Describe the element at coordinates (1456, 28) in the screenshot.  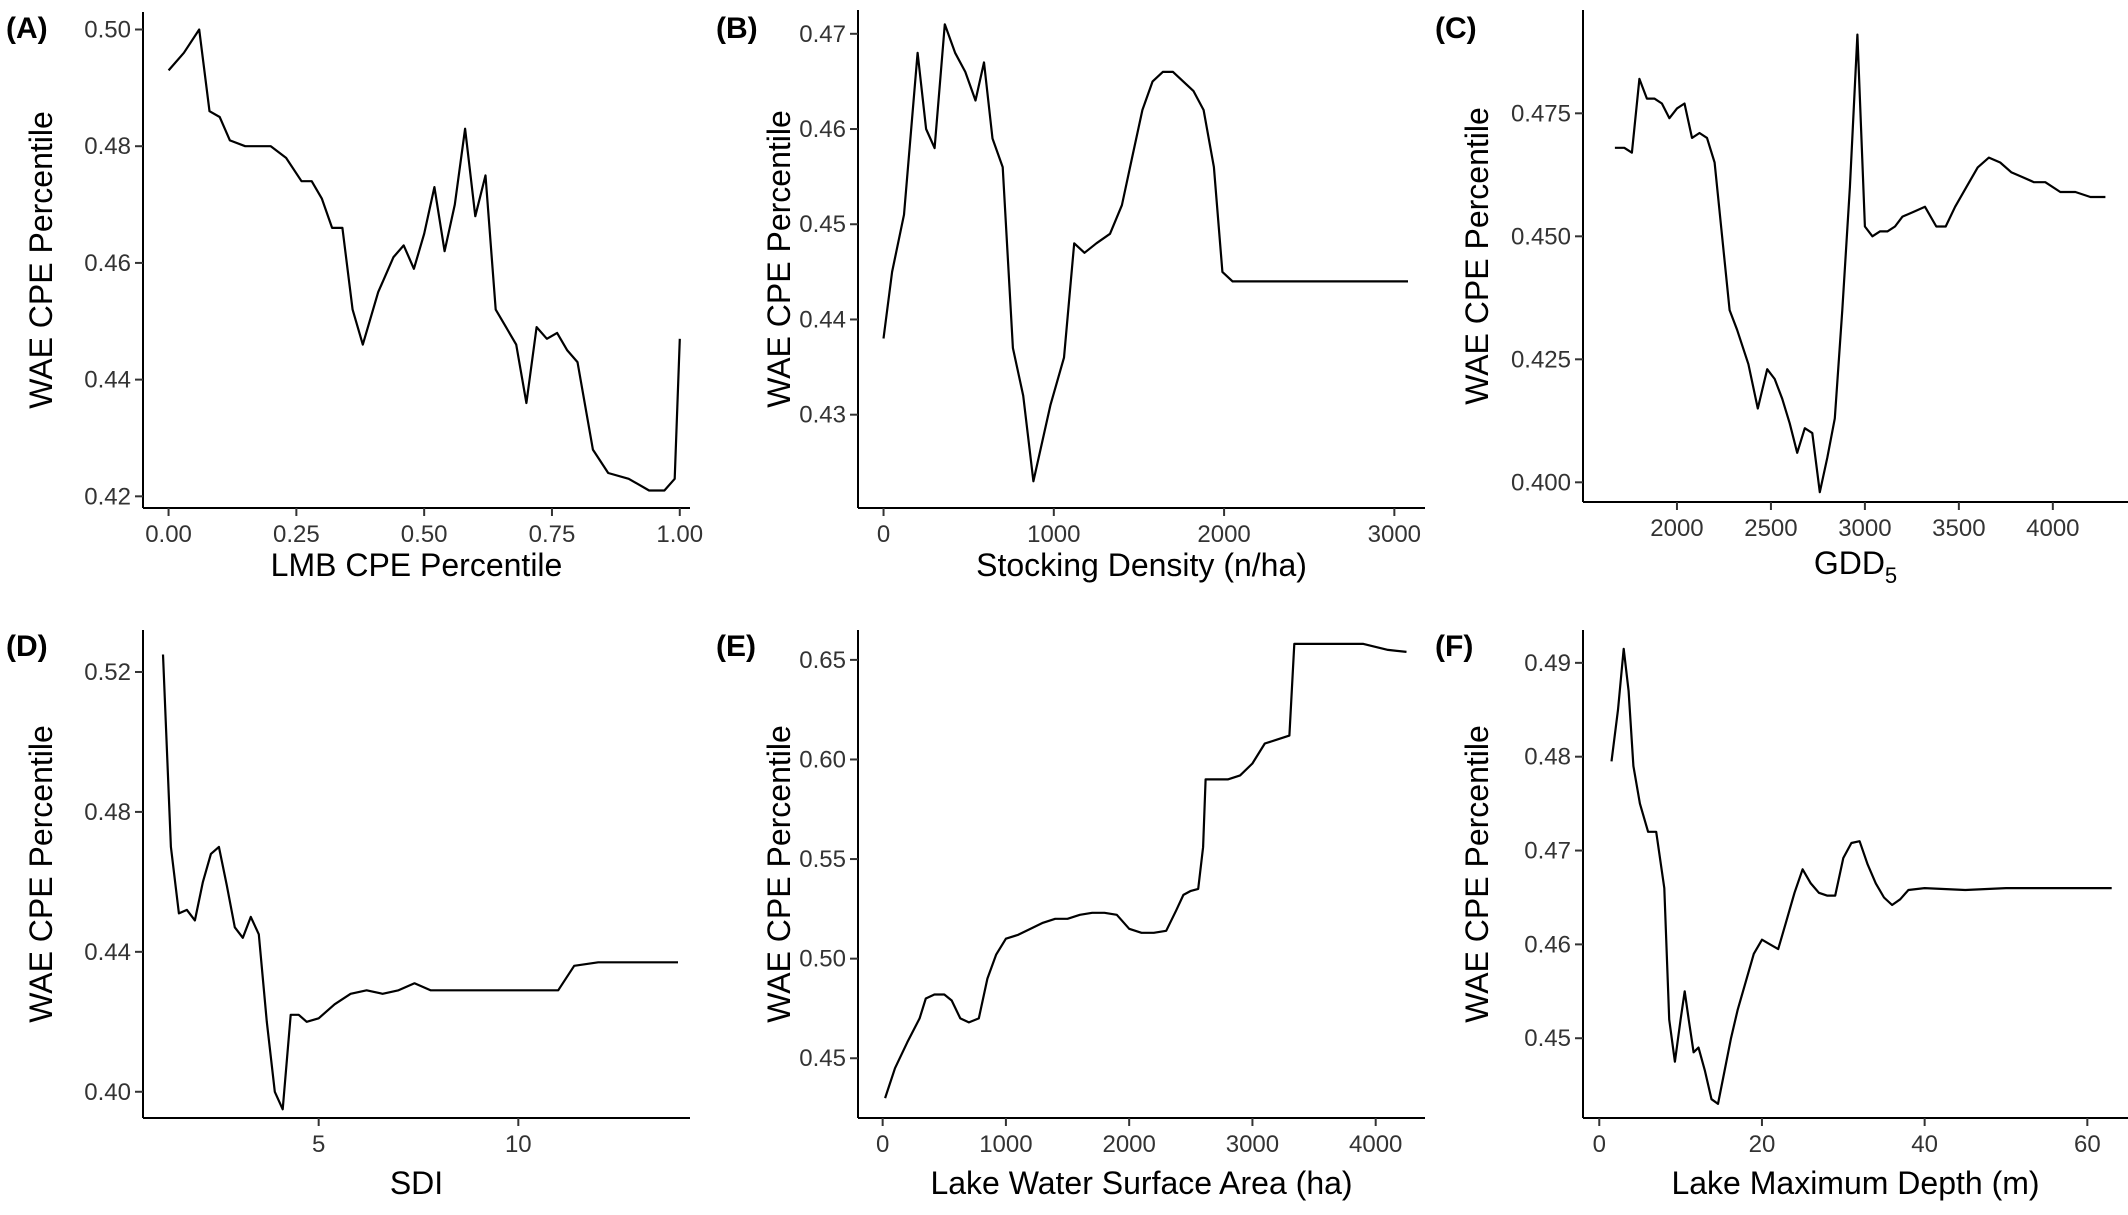
I see `panel-label: (C)` at that location.